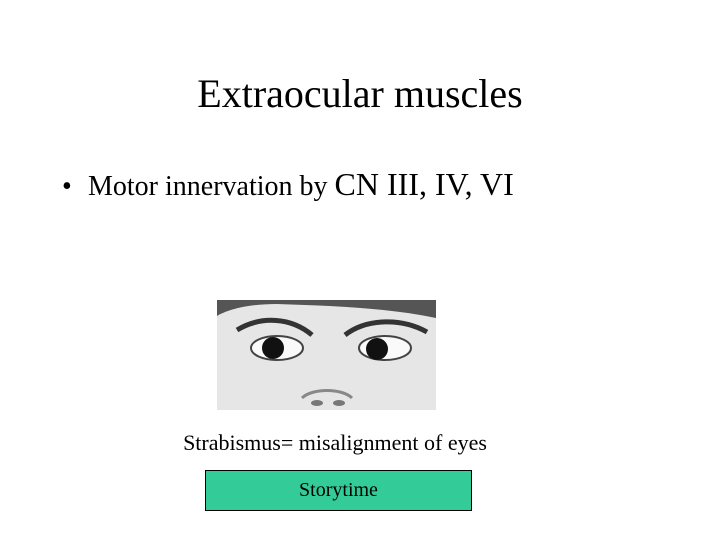 The width and height of the screenshot is (720, 540). What do you see at coordinates (326, 355) in the screenshot?
I see `eyes-photo` at bounding box center [326, 355].